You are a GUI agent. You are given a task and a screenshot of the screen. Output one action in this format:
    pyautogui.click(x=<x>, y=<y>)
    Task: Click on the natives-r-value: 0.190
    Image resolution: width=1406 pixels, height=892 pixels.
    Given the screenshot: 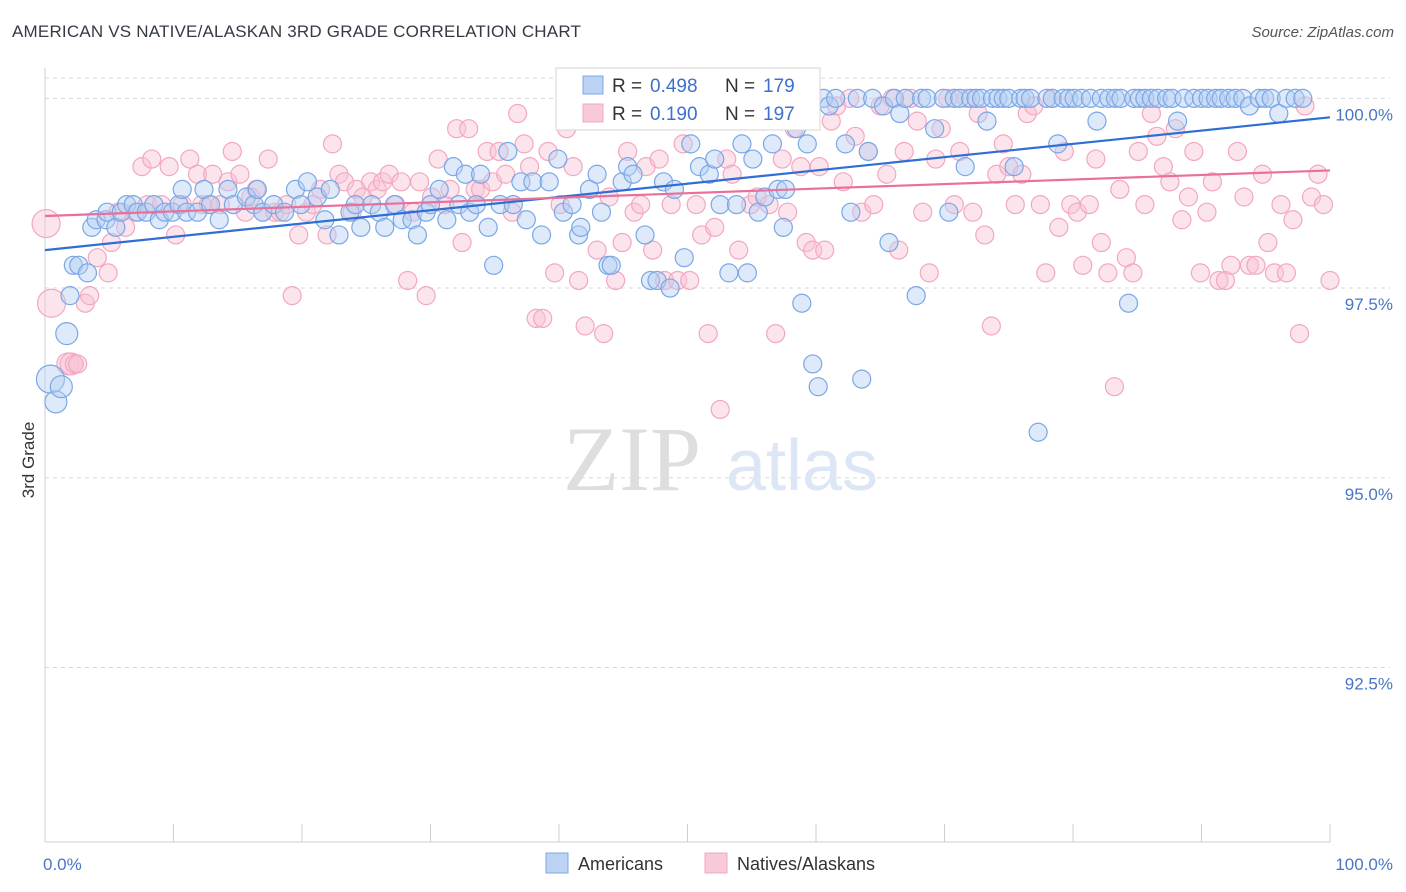 What is the action you would take?
    pyautogui.click(x=674, y=114)
    